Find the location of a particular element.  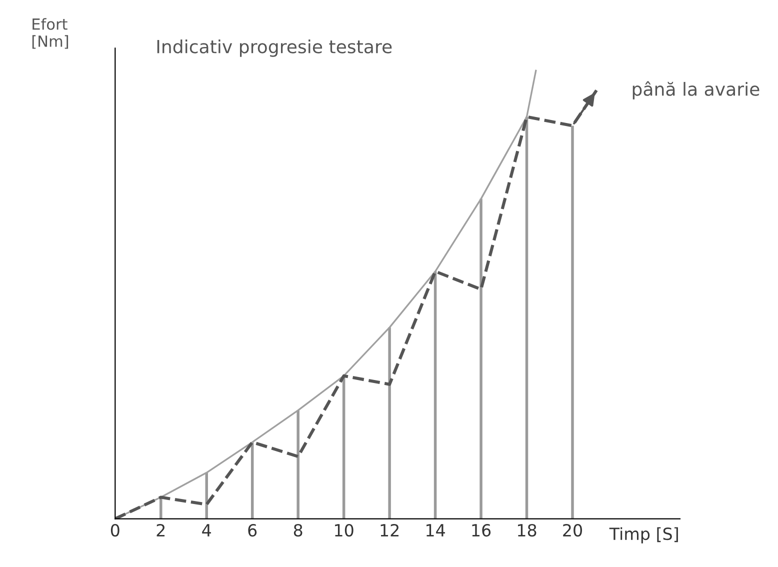

y-axis-title: Efort [Nm] is located at coordinates (50, 33).